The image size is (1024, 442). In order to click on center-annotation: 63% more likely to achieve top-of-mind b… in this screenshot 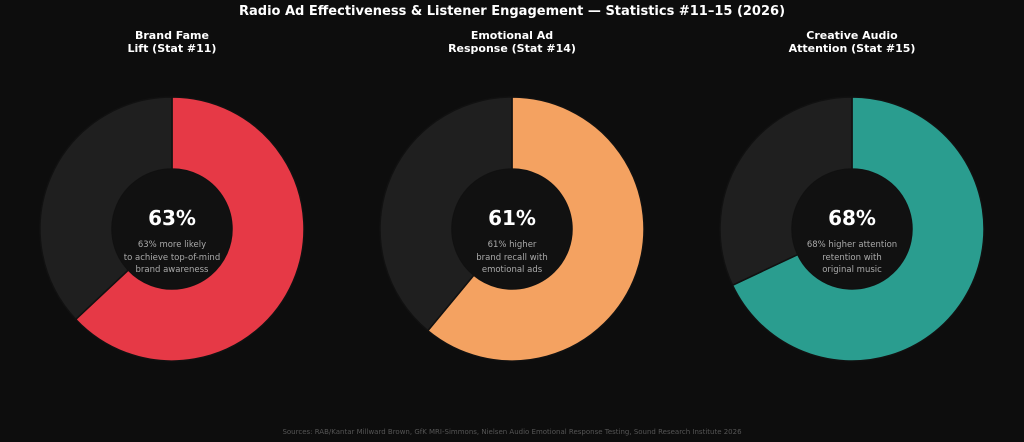, I will do `click(172, 257)`.